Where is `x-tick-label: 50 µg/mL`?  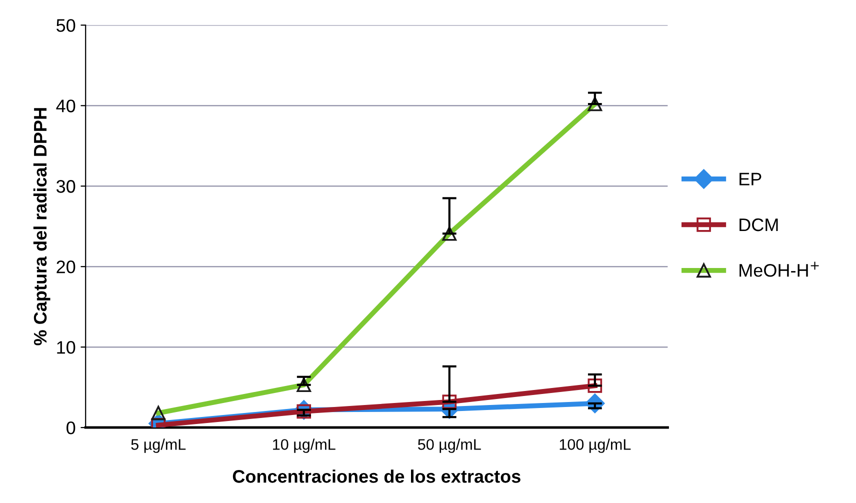 x-tick-label: 50 µg/mL is located at coordinates (449, 445).